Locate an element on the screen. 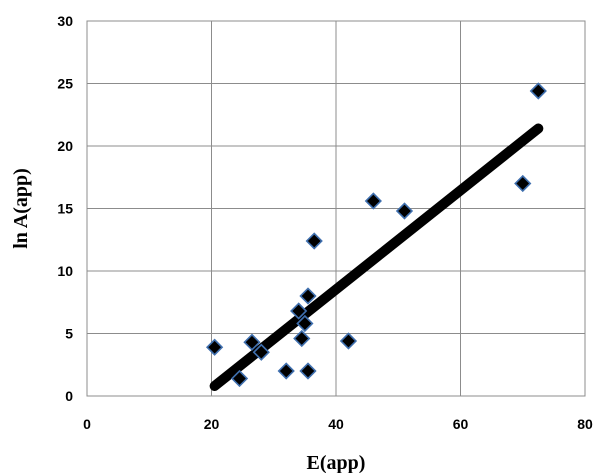  x-tick-label: 20 is located at coordinates (212, 424).